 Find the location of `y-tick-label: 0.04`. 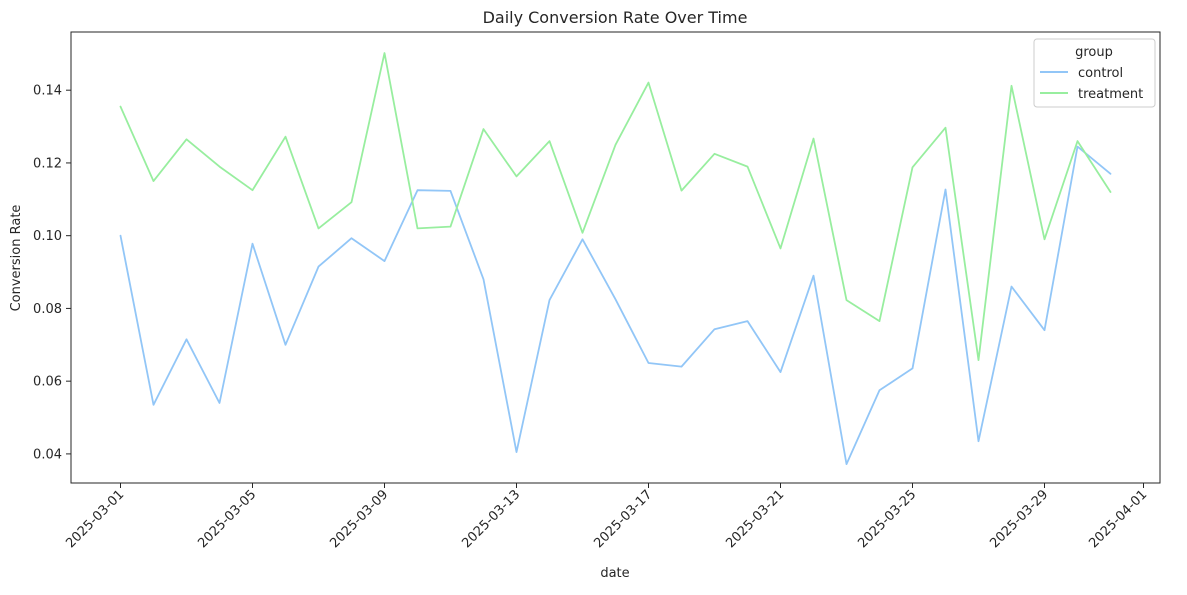

y-tick-label: 0.04 is located at coordinates (47, 454).